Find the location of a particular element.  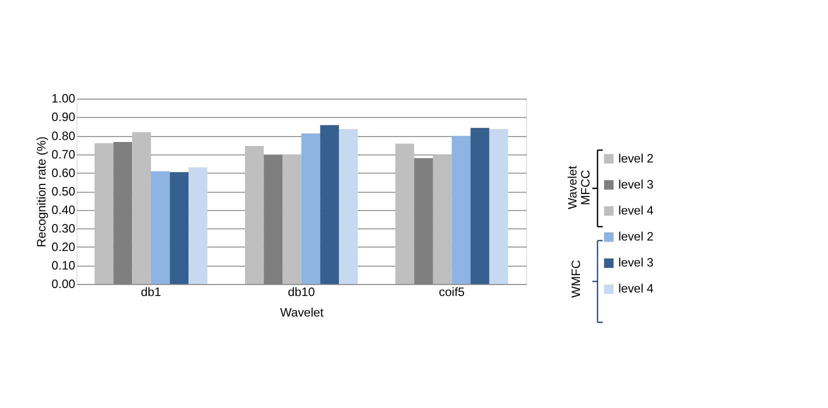

y-tick-label: 0.70 is located at coordinates (64, 154).